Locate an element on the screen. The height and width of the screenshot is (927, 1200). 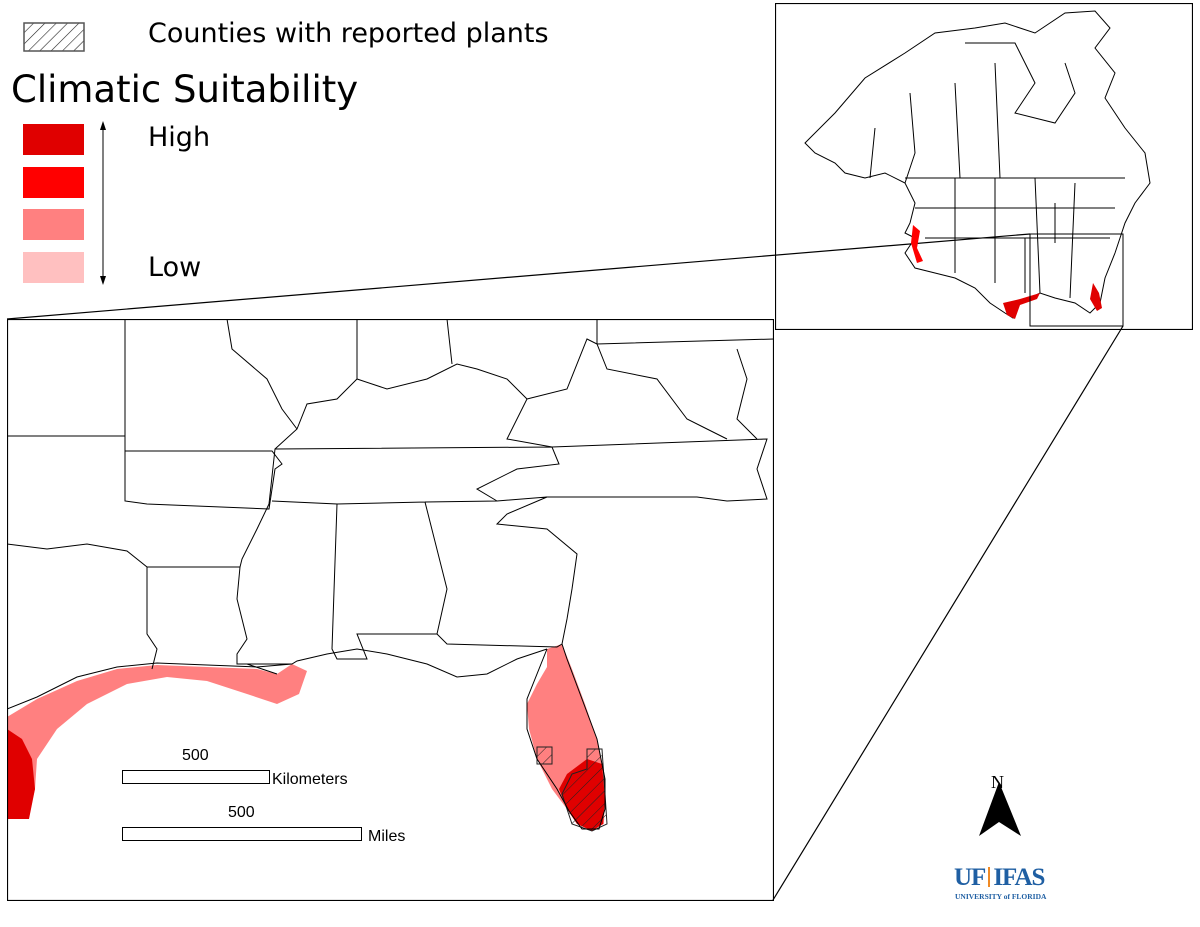
mi-scale-value: 500 is located at coordinates (241, 812).